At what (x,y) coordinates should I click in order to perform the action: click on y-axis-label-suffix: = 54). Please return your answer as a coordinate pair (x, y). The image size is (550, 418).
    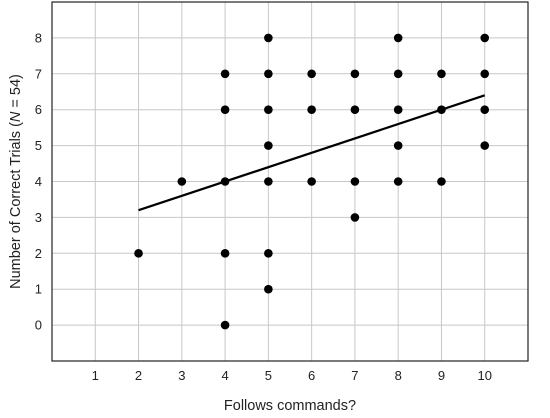
    Looking at the image, I should click on (16, 92).